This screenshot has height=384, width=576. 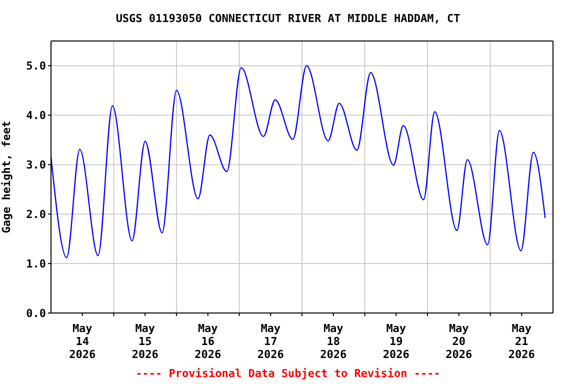 What do you see at coordinates (396, 341) in the screenshot?
I see `x-tick-label: May 19 2026` at bounding box center [396, 341].